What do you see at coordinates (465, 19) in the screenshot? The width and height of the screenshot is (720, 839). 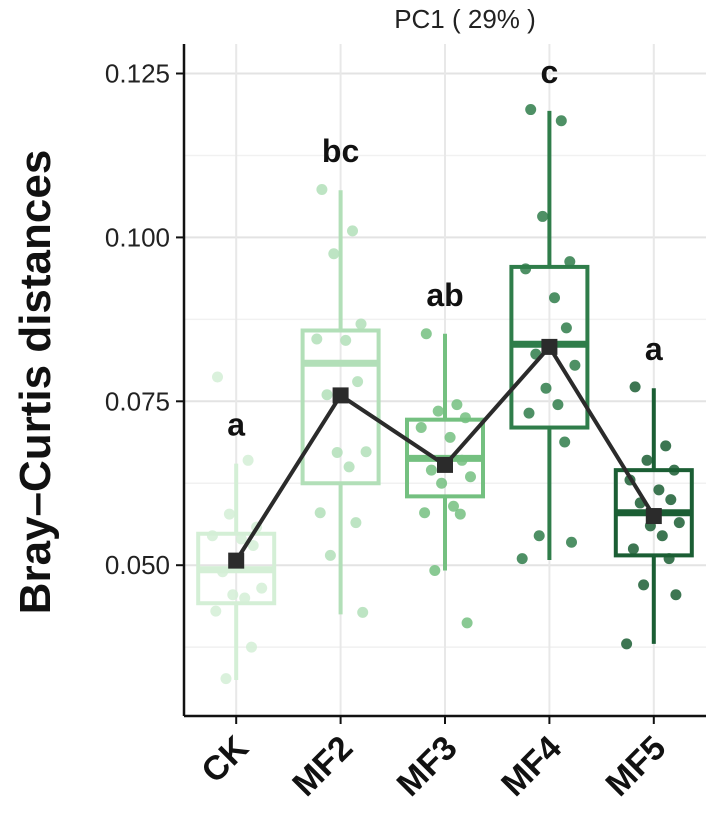 I see `chart-title: PC1 ( 29% )` at bounding box center [465, 19].